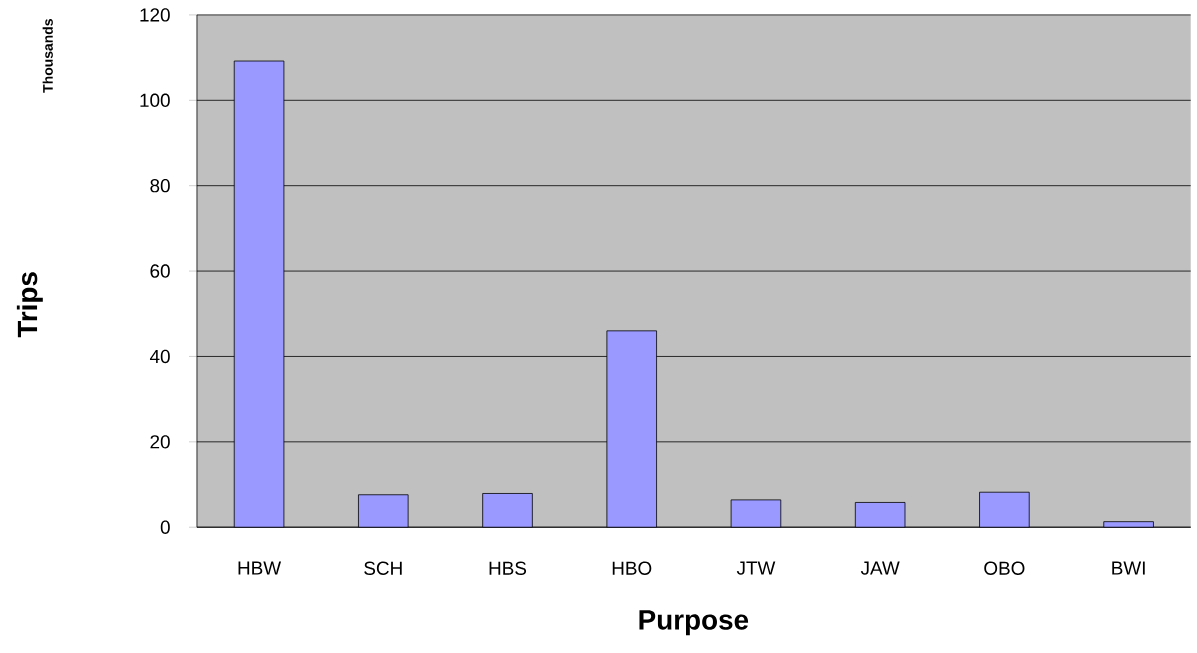  I want to click on x-tick-label: BWI, so click(1128, 568).